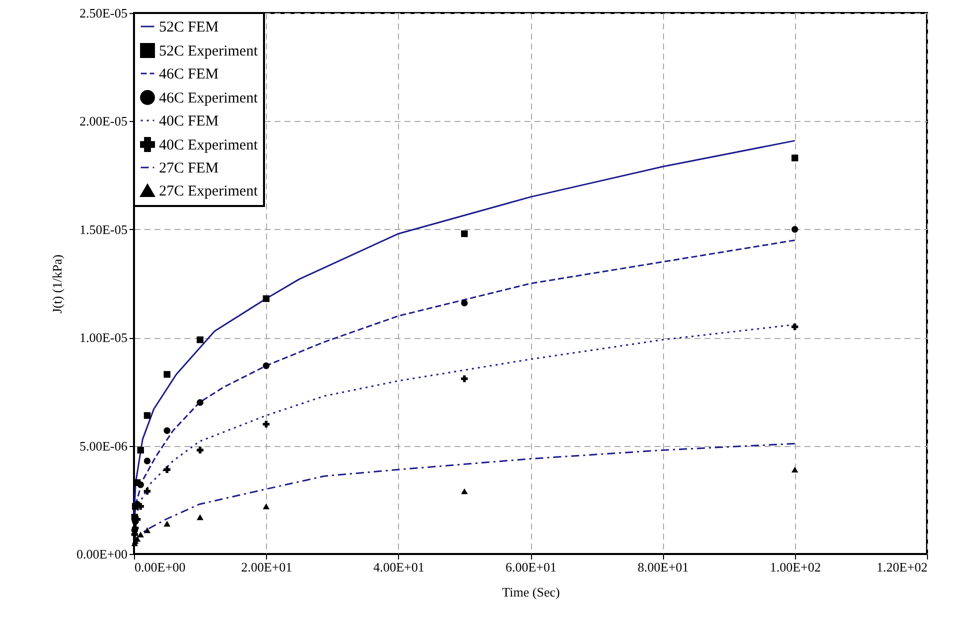 The height and width of the screenshot is (637, 975). What do you see at coordinates (189, 74) in the screenshot?
I see `legend-label: 46C FEM` at bounding box center [189, 74].